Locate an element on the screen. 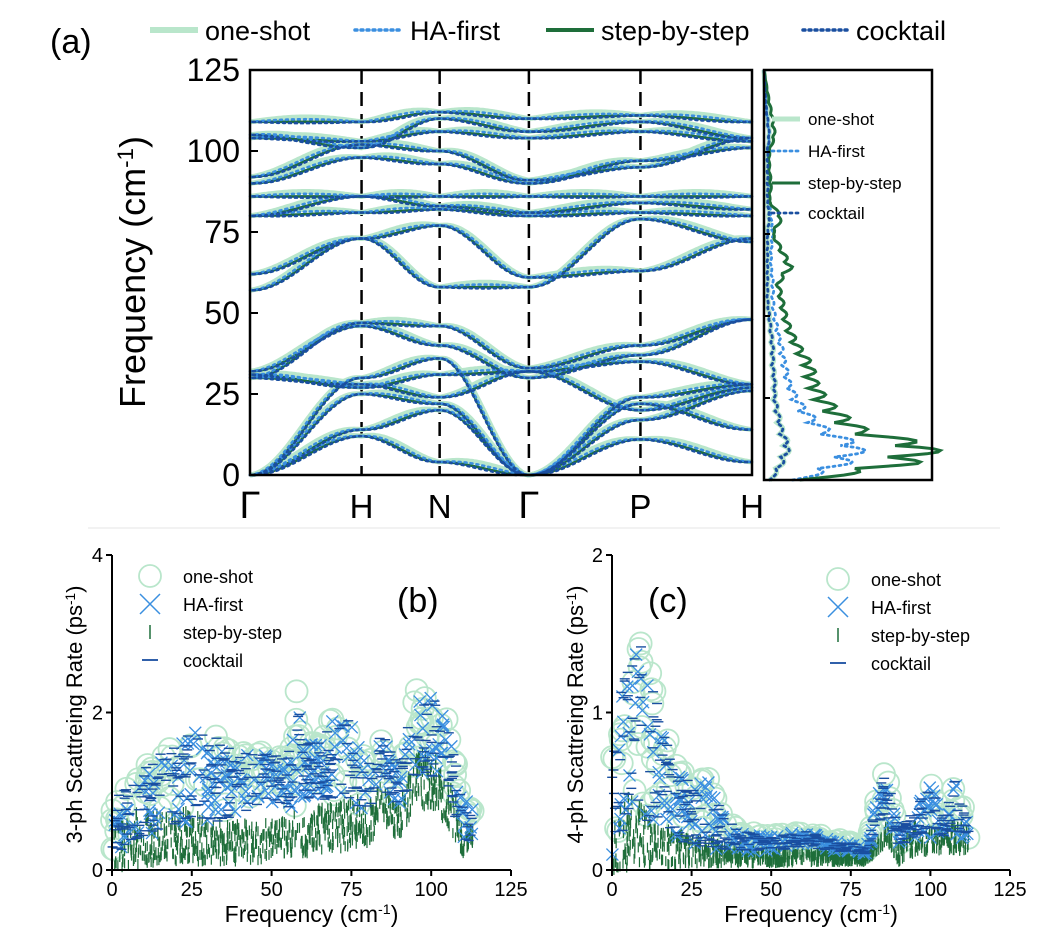  x-tick-label: 0 is located at coordinates (611, 890).